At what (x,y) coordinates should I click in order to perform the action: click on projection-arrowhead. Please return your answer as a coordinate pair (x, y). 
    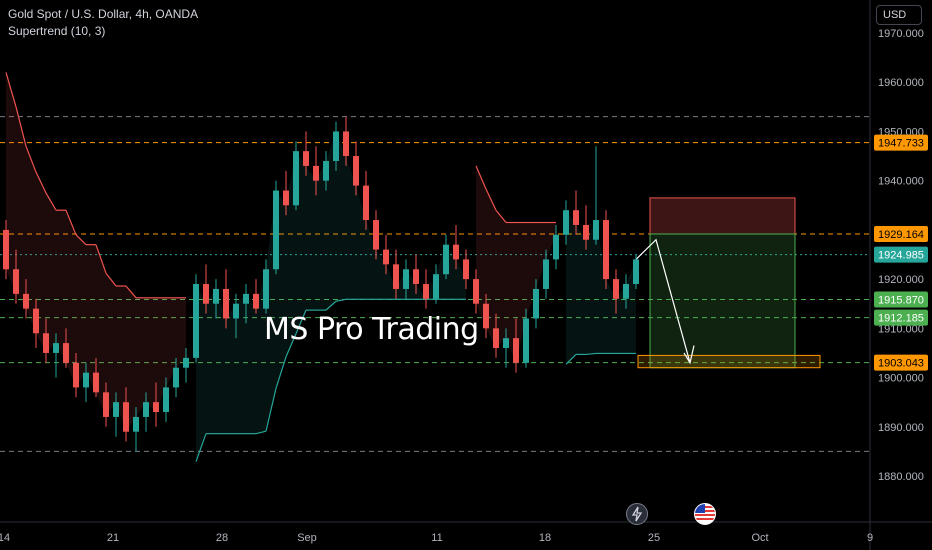
    Looking at the image, I should click on (689, 355).